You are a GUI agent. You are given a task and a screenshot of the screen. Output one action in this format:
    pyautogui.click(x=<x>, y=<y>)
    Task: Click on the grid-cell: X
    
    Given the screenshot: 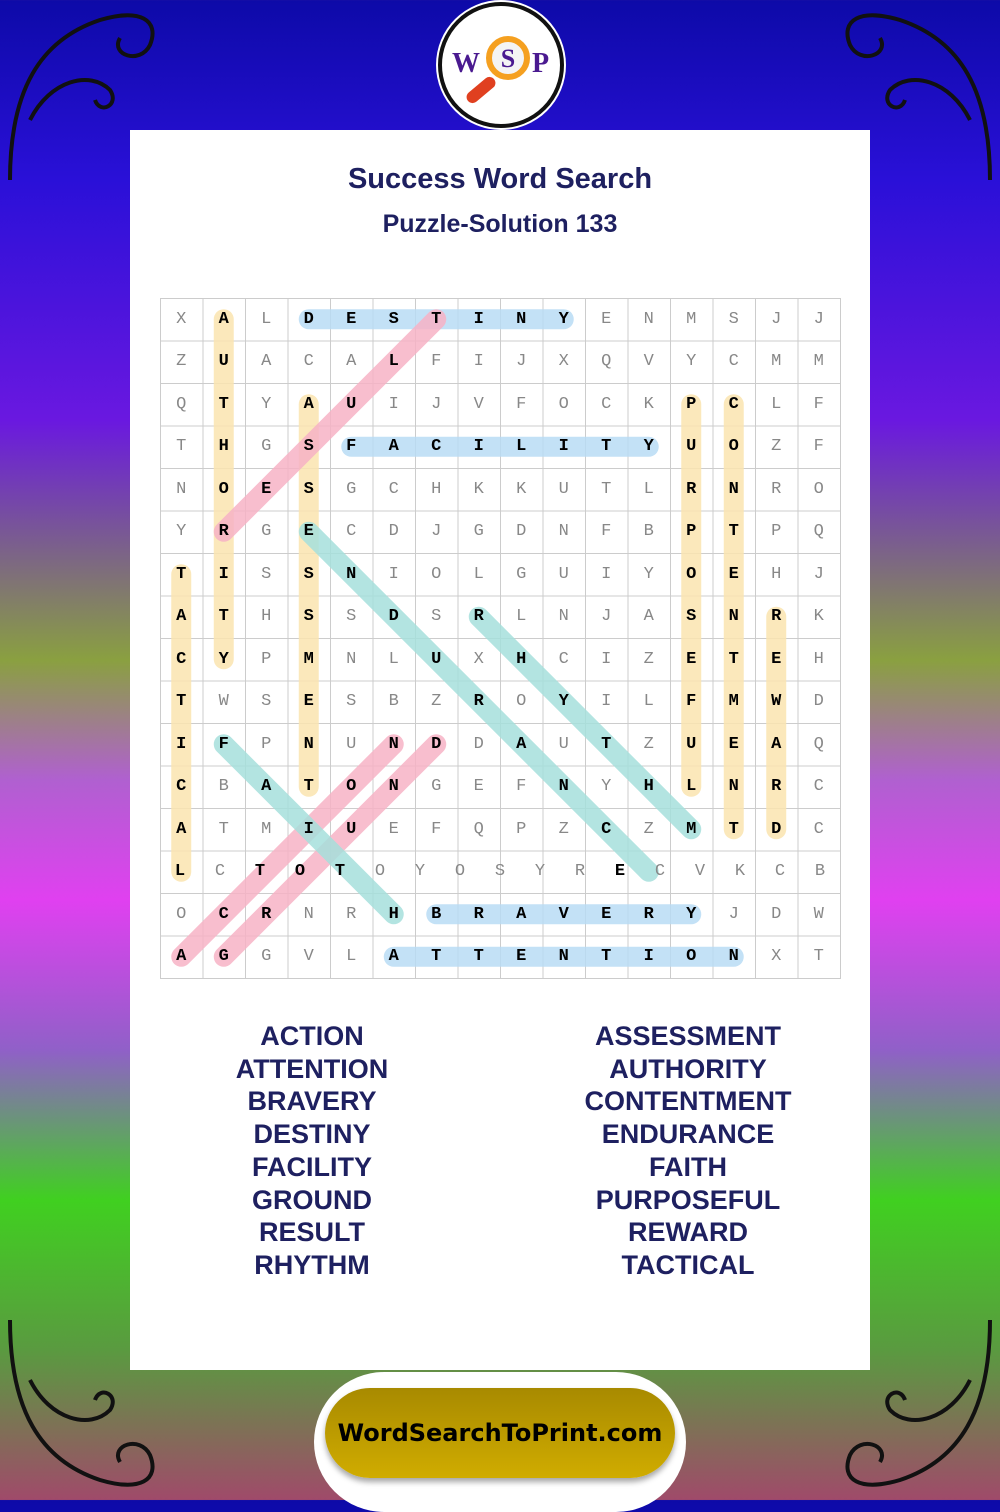 What is the action you would take?
    pyautogui.click(x=563, y=362)
    